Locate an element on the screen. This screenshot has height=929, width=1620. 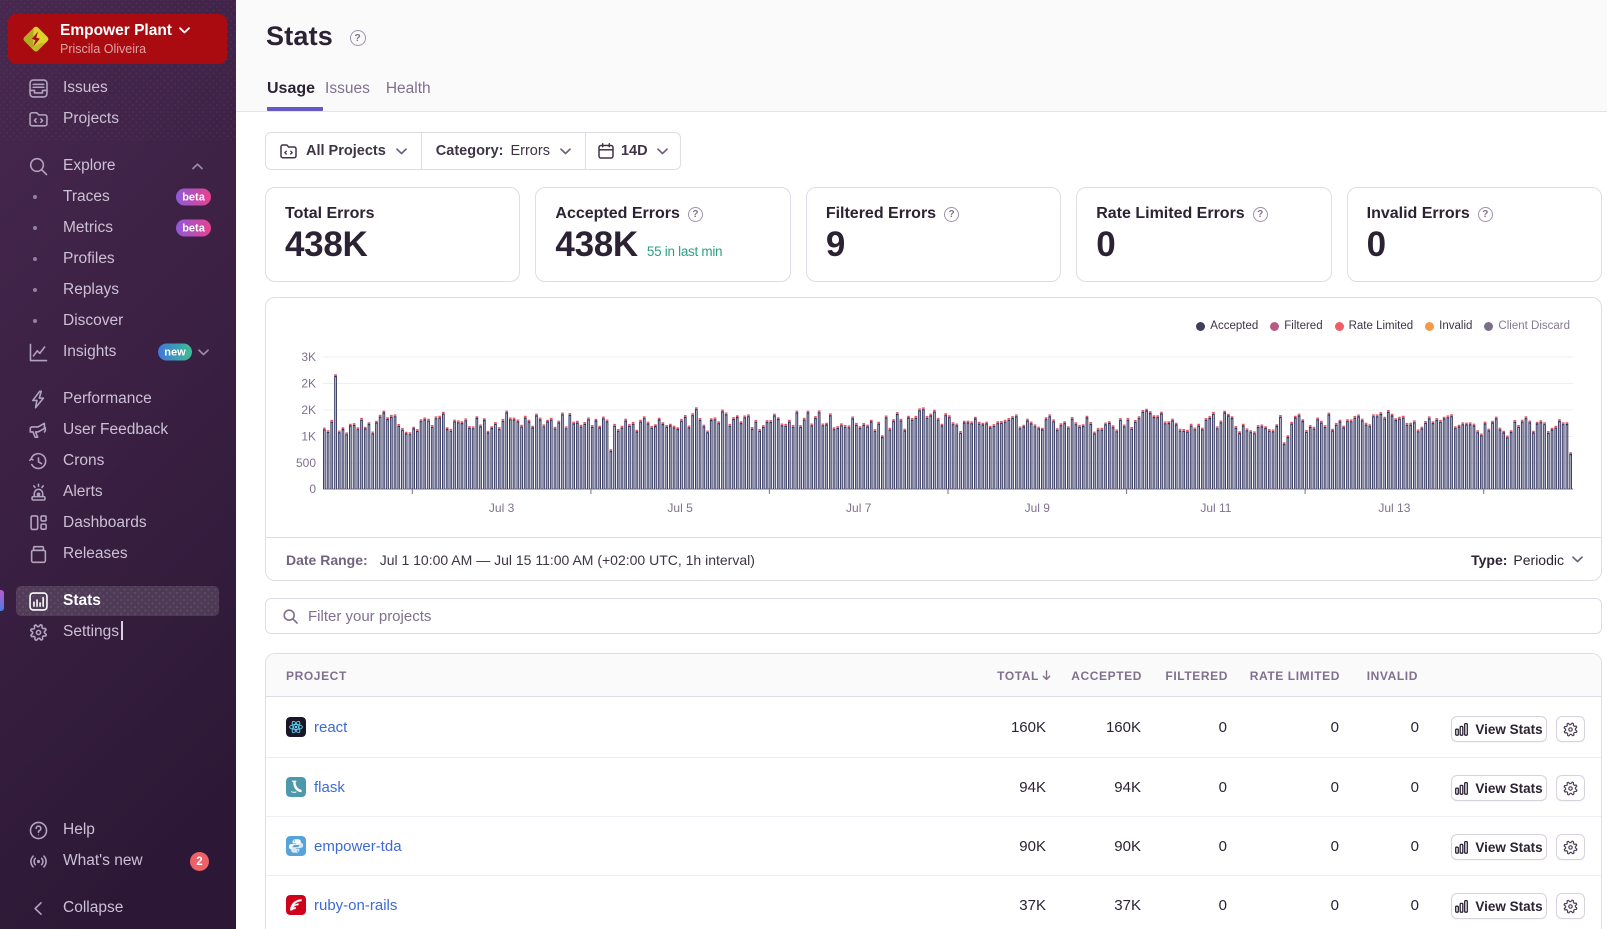
svg-text: Jul 11 is located at coordinates (1215, 508).